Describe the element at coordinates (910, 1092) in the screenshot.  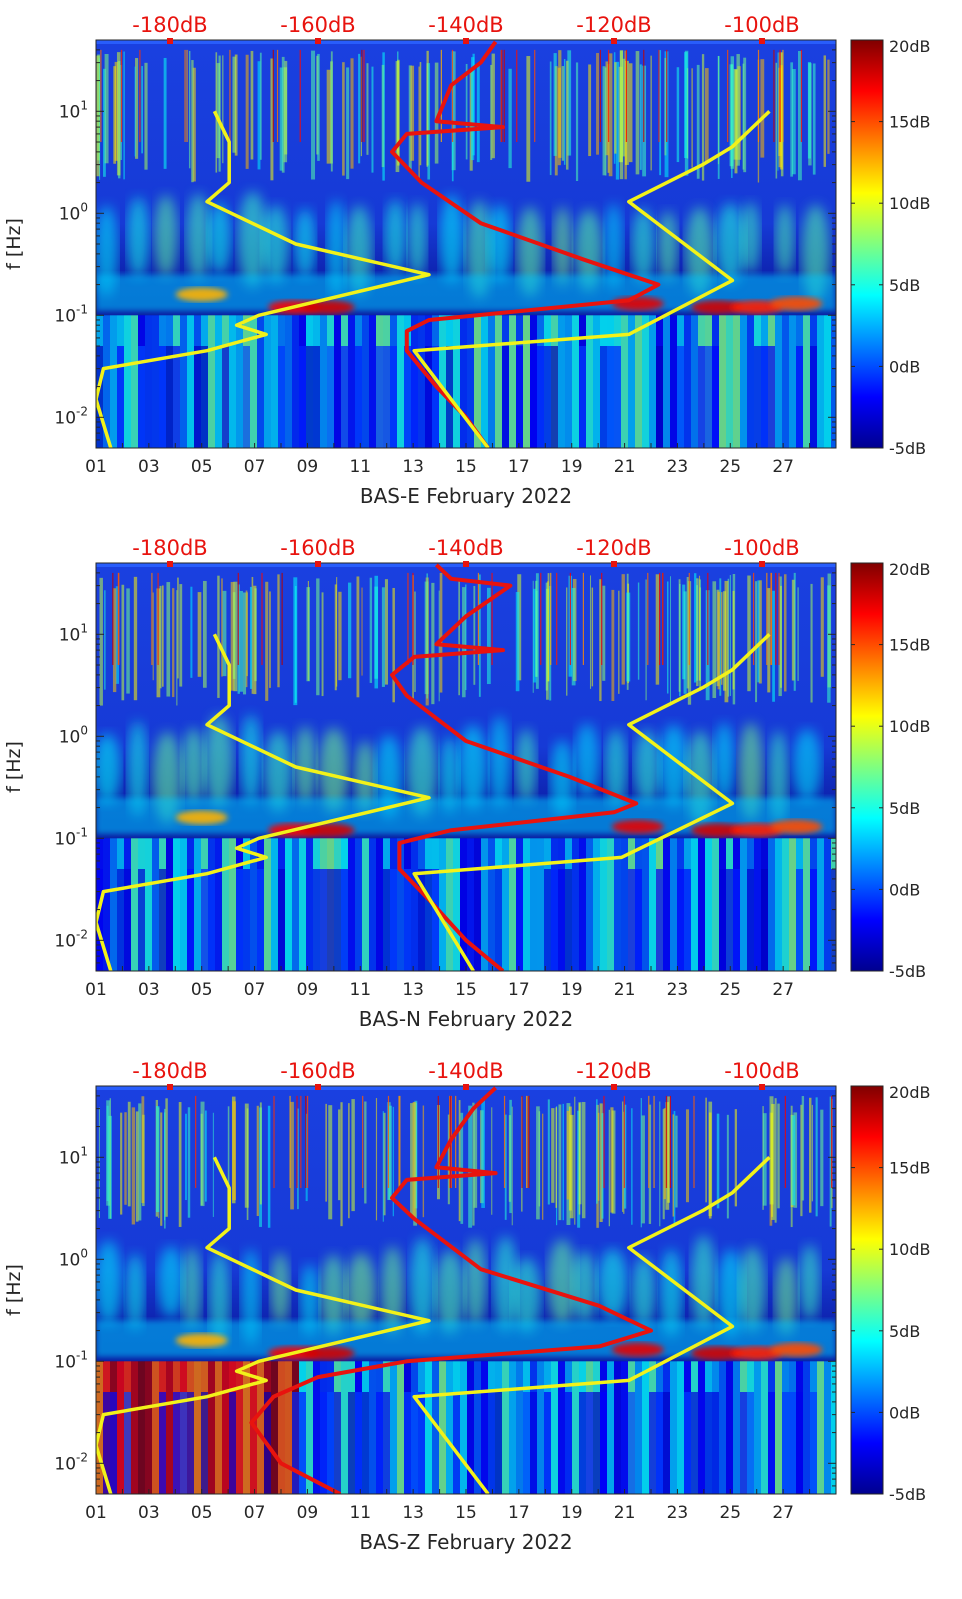
I see `colorbar-label: 20dB` at that location.